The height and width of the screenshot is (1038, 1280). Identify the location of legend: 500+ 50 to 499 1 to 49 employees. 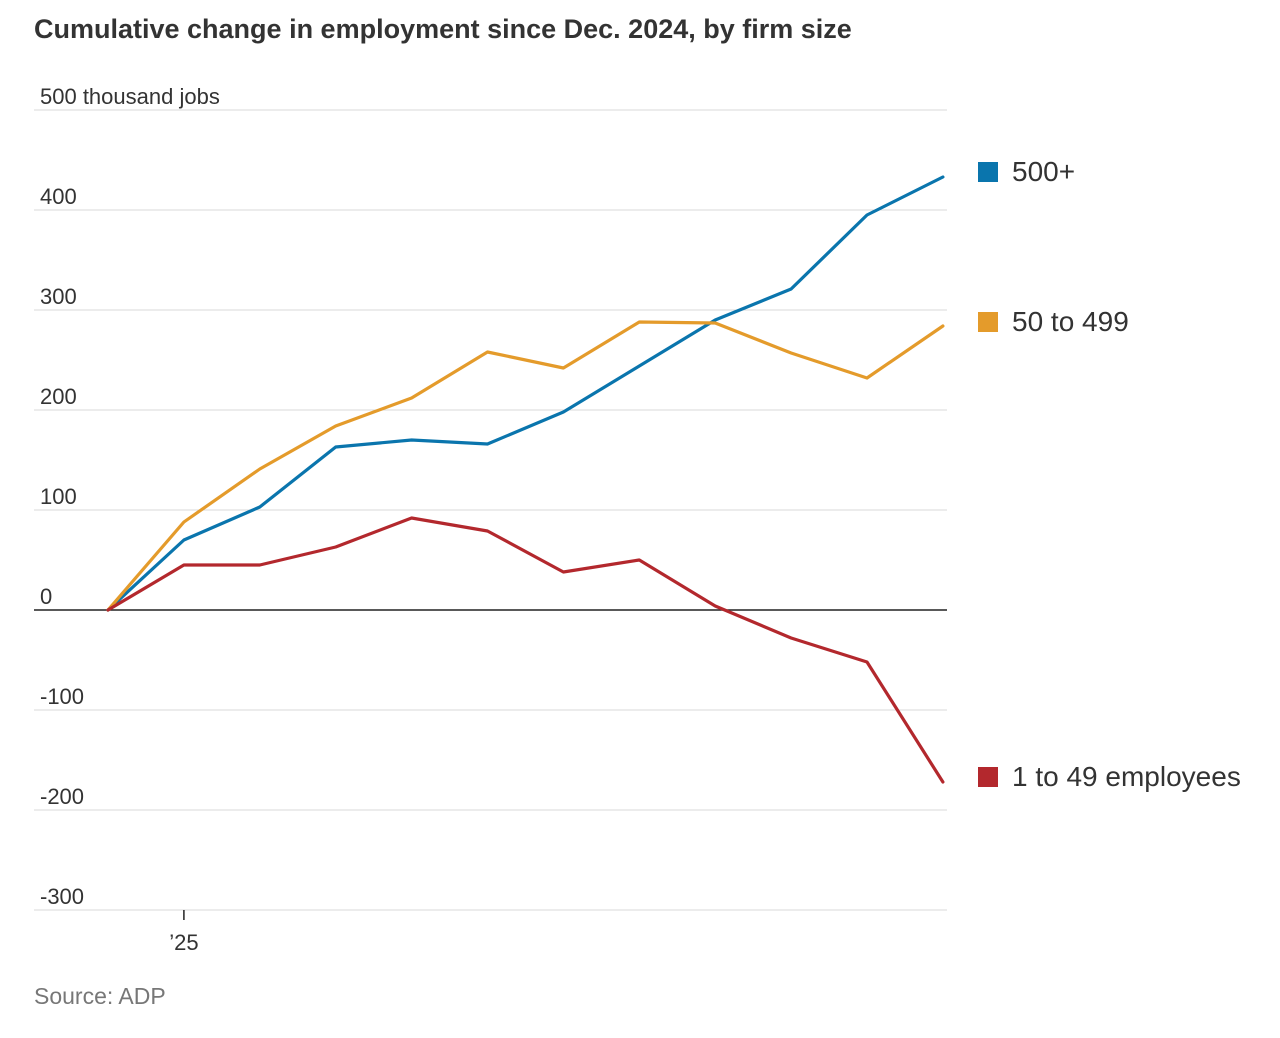
(1109, 474).